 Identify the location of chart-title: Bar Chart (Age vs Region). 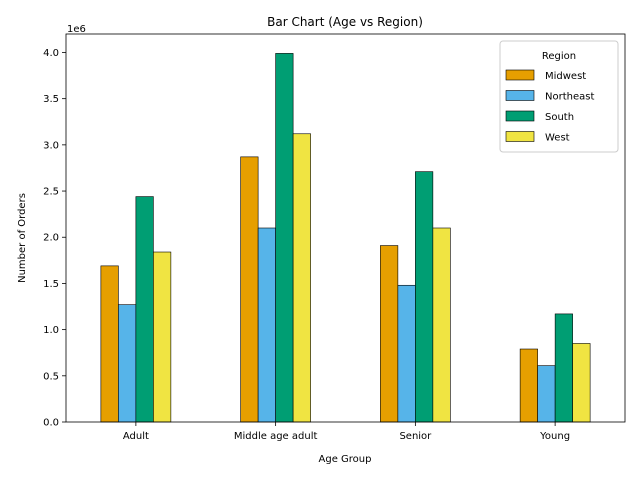
(345, 22).